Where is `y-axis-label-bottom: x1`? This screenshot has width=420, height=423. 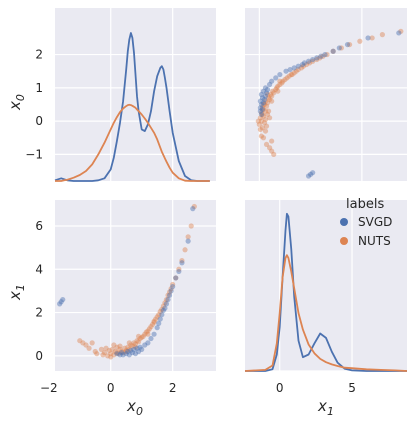 y-axis-label-bottom: x1 is located at coordinates (16, 292).